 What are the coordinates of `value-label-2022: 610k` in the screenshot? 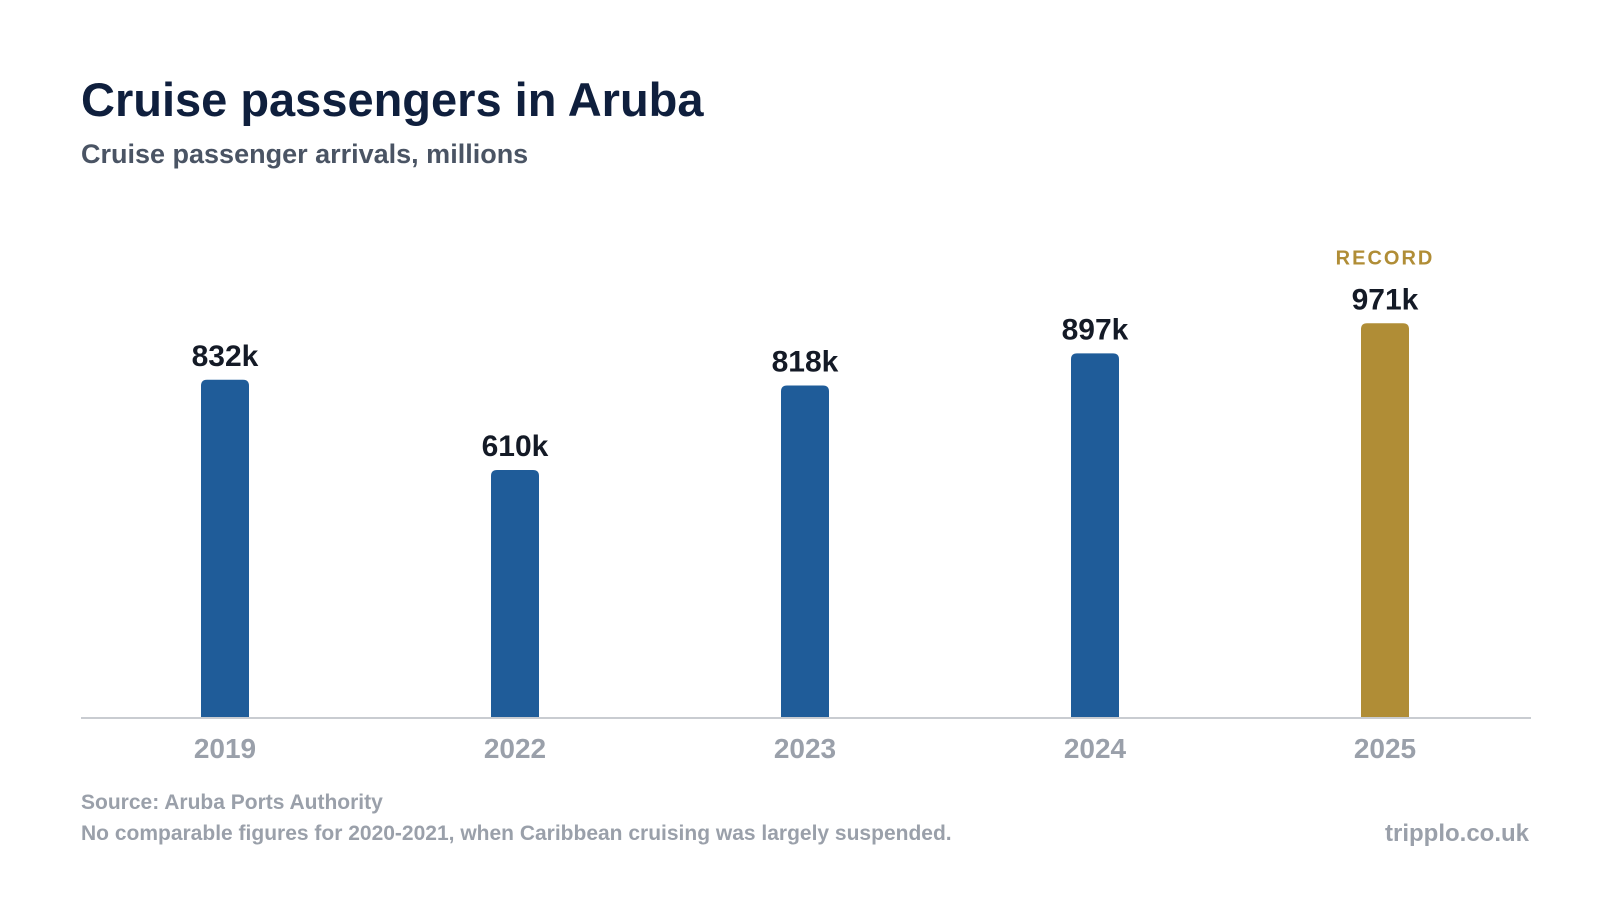 It's located at (515, 446).